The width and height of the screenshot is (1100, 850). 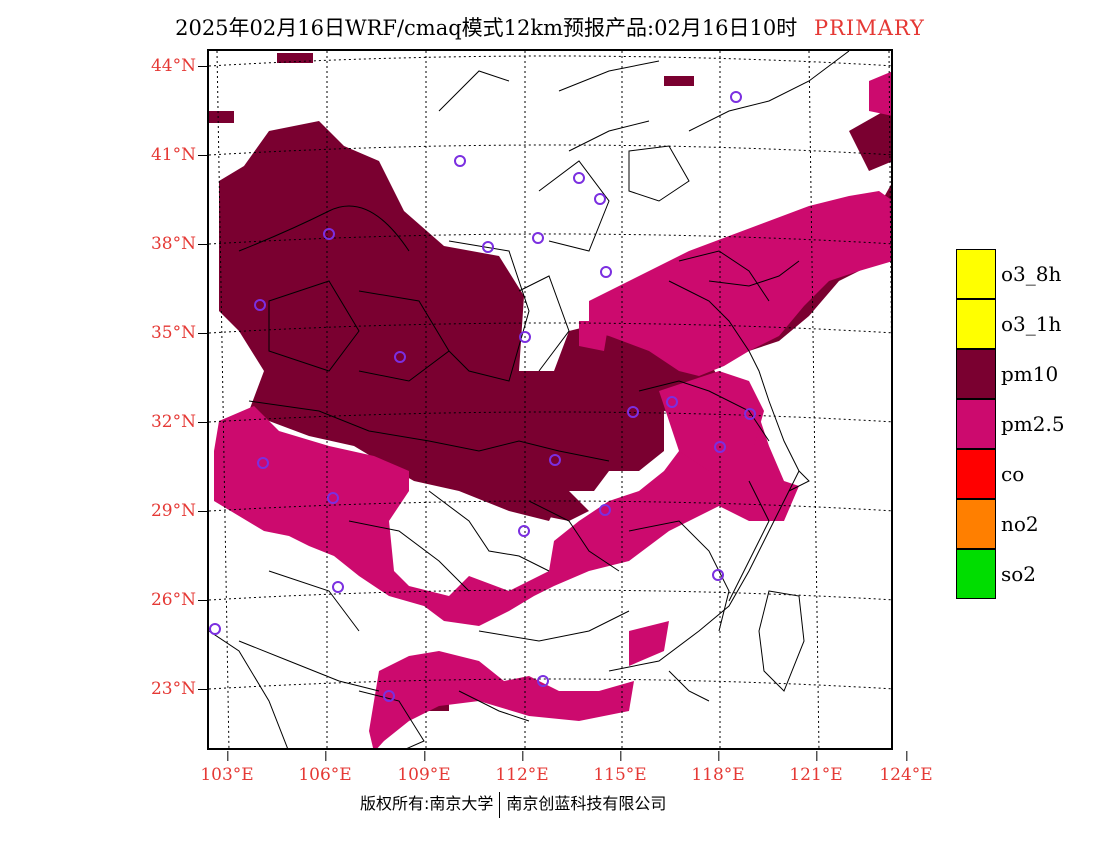 I want to click on legend-swatch-pm25, so click(x=976, y=424).